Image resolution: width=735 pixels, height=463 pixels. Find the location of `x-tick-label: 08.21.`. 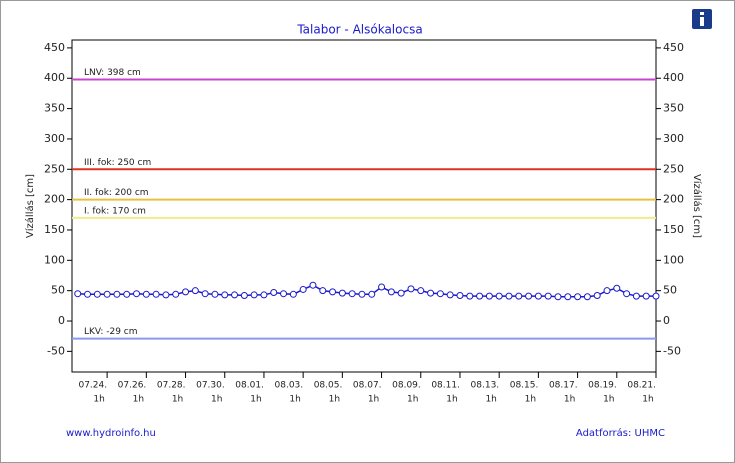

x-tick-label: 08.21. is located at coordinates (641, 386).